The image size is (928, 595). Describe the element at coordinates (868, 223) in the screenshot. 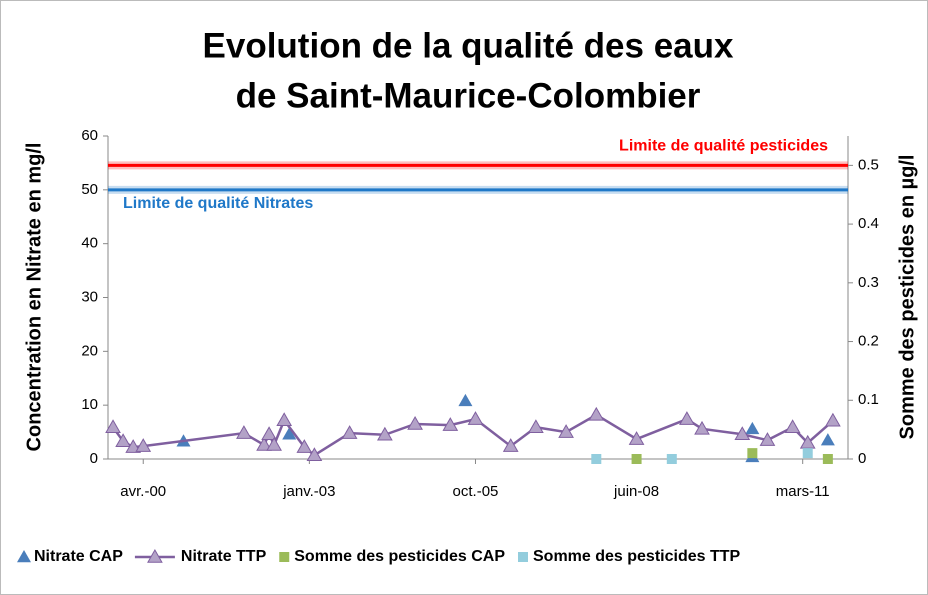

I see `y2-tick-label: 0.4` at that location.